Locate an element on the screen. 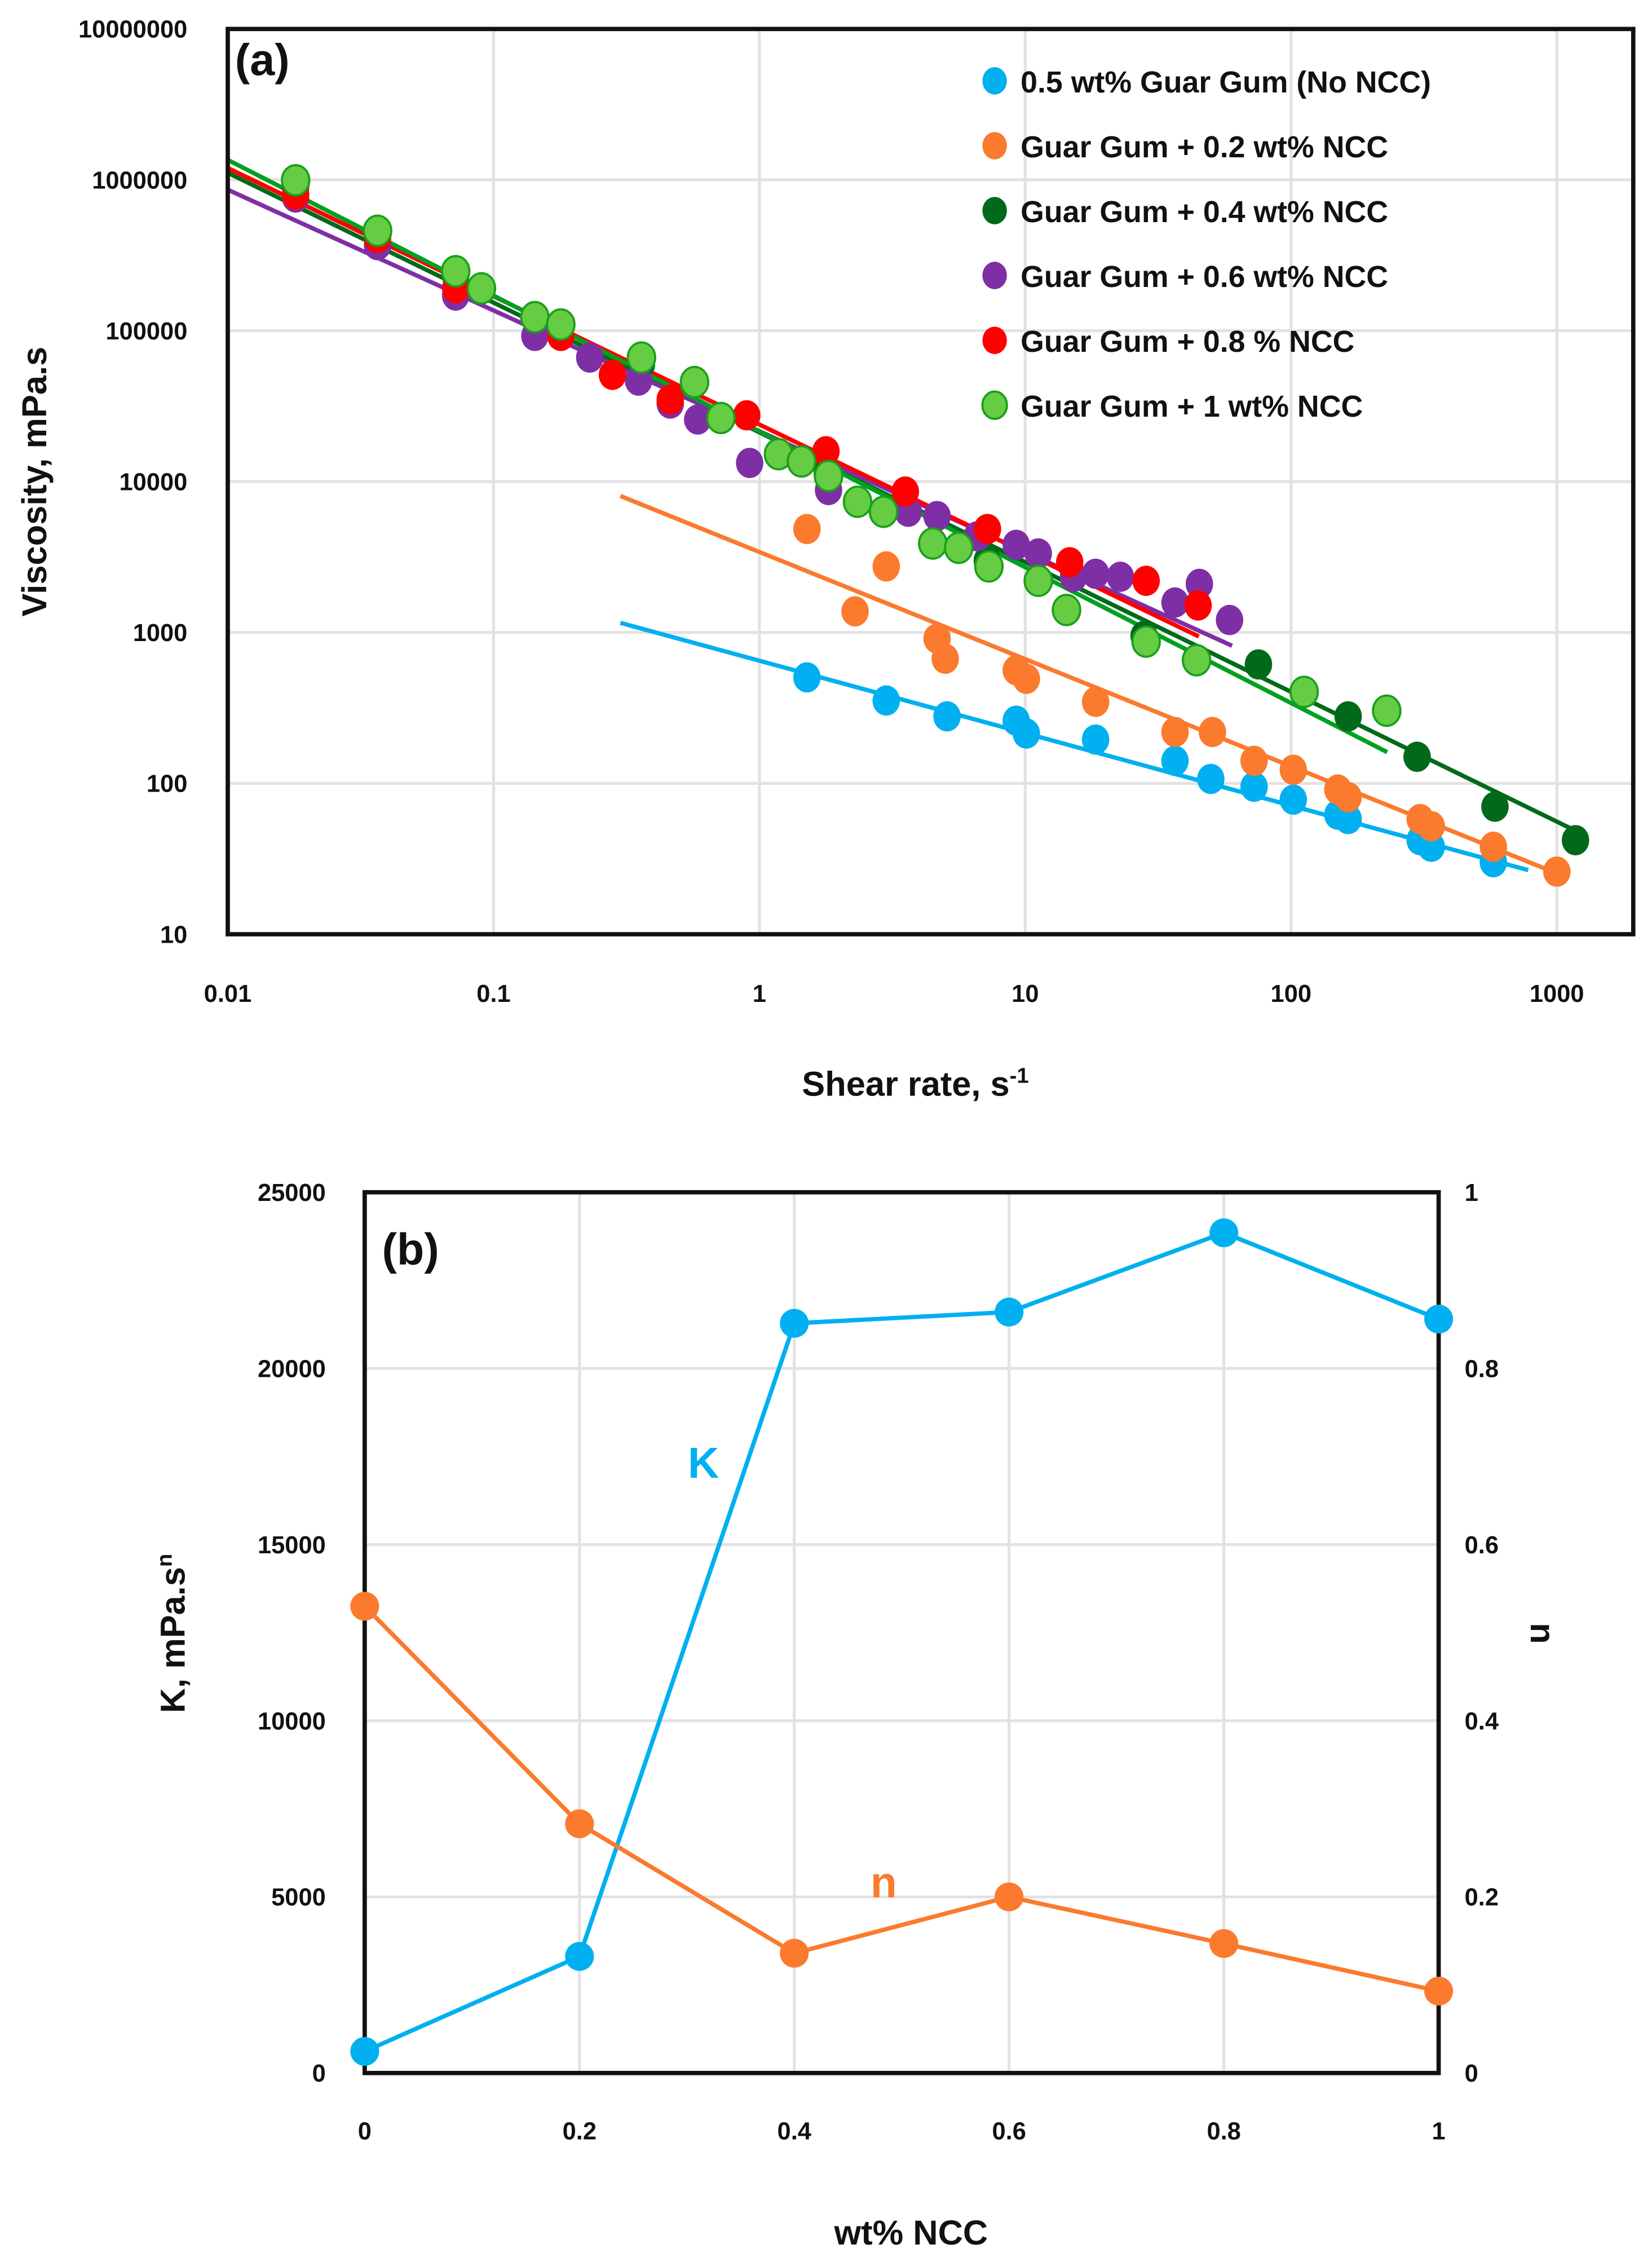 The image size is (1652, 2262). y2-tick-label: 1 is located at coordinates (1472, 1193).